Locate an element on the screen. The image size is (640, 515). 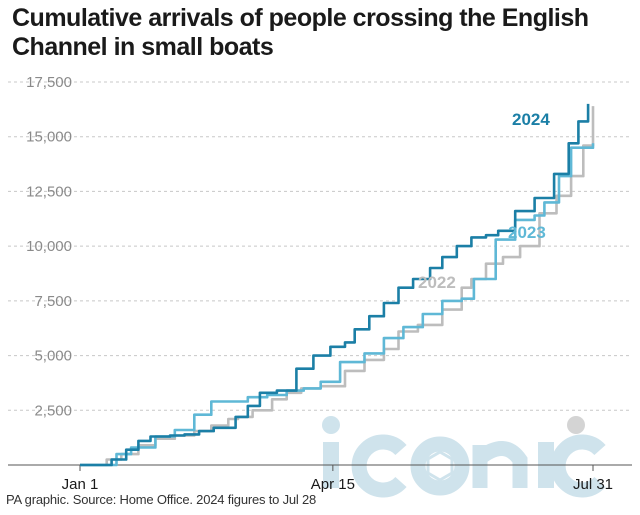
series-label-2022: 2022 is located at coordinates (437, 282).